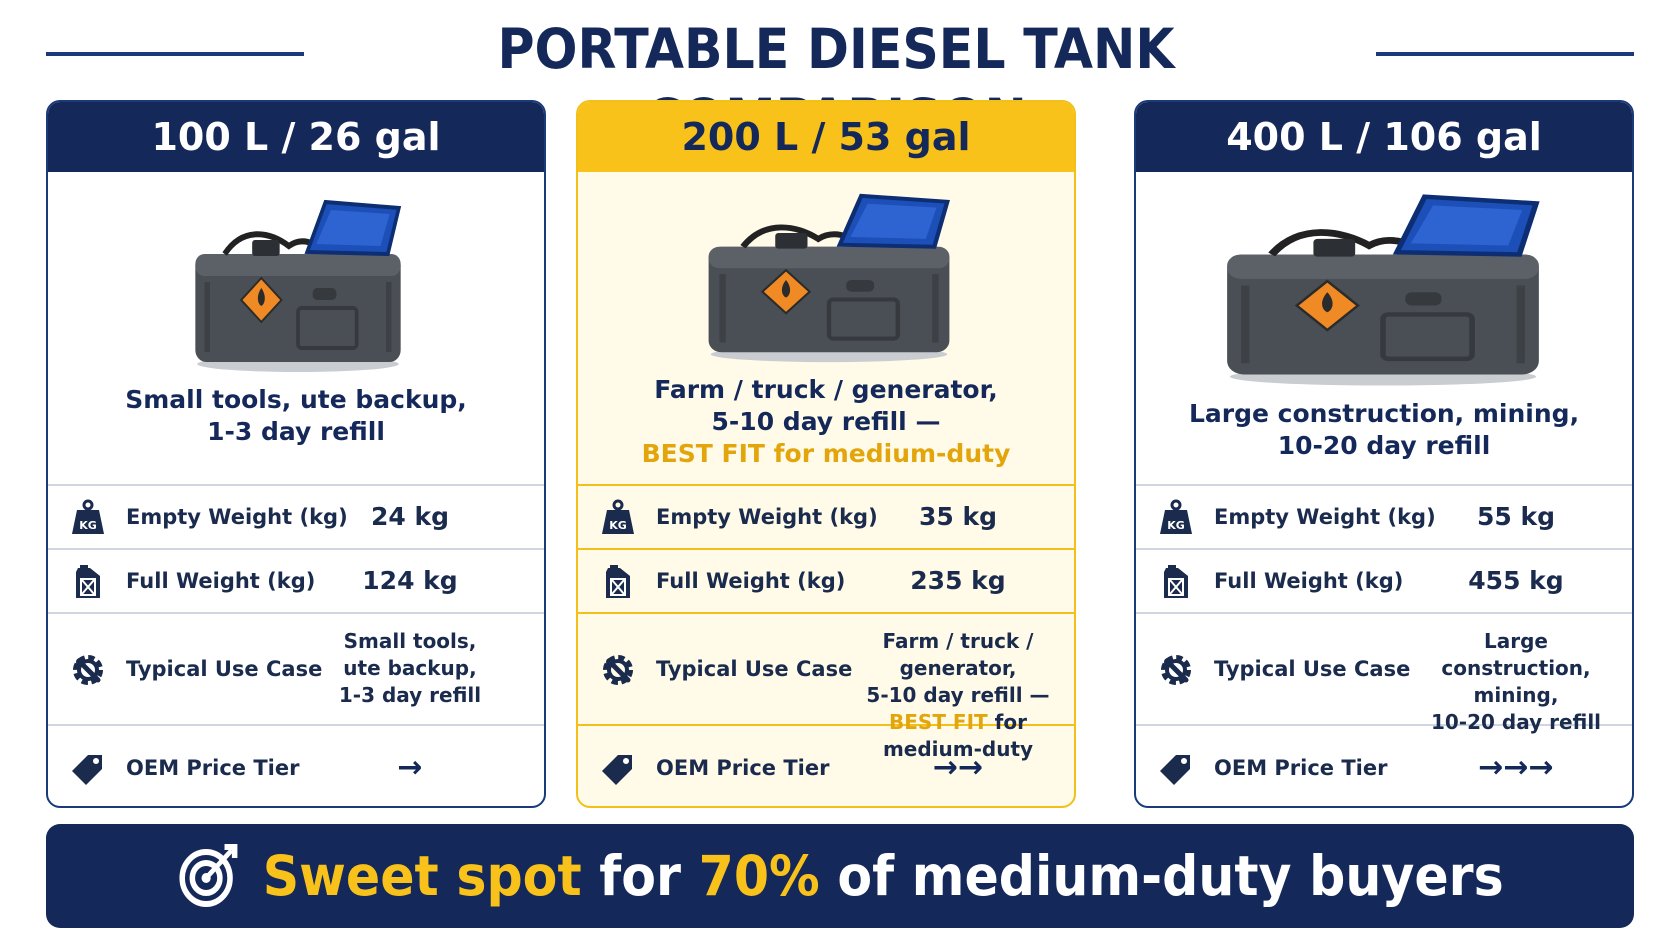  What do you see at coordinates (957, 516) in the screenshot?
I see `empty-weight-value: 35 kg` at bounding box center [957, 516].